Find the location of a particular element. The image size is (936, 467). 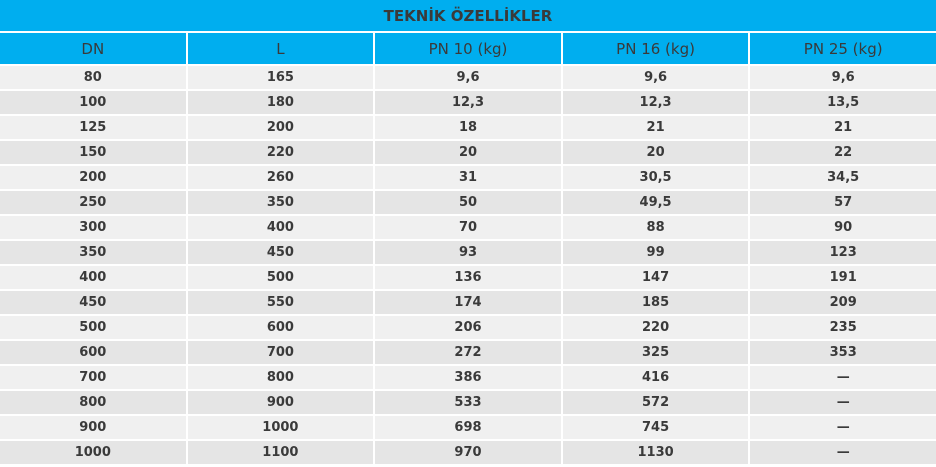

table-cell: 206 is located at coordinates (468, 327).